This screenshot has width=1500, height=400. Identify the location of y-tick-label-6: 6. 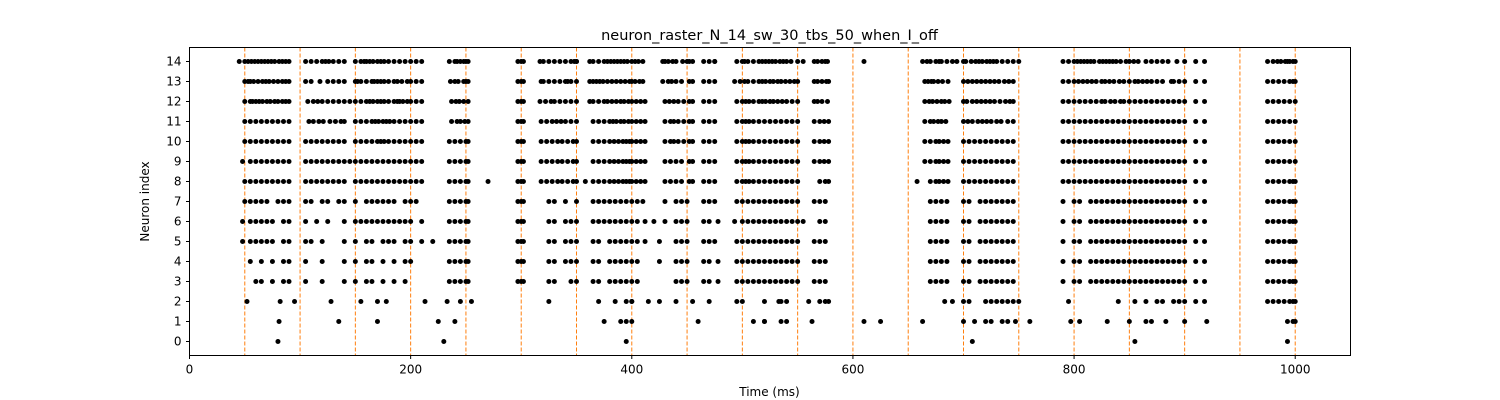
(178, 222).